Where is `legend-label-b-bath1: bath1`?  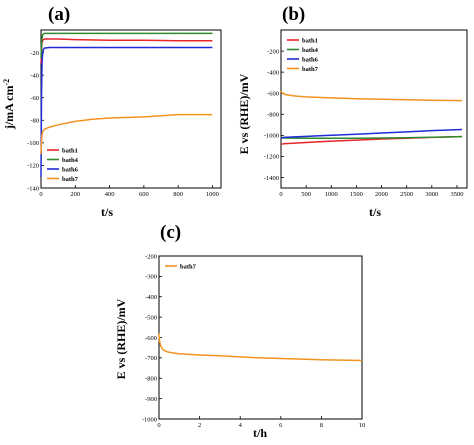
legend-label-b-bath1: bath1 is located at coordinates (310, 40).